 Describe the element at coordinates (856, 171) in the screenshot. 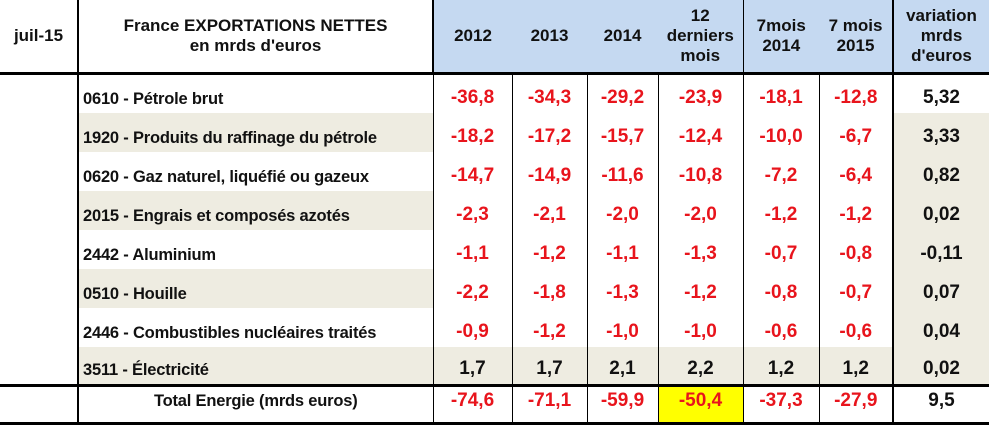

I see `value-cell: -6,4` at that location.